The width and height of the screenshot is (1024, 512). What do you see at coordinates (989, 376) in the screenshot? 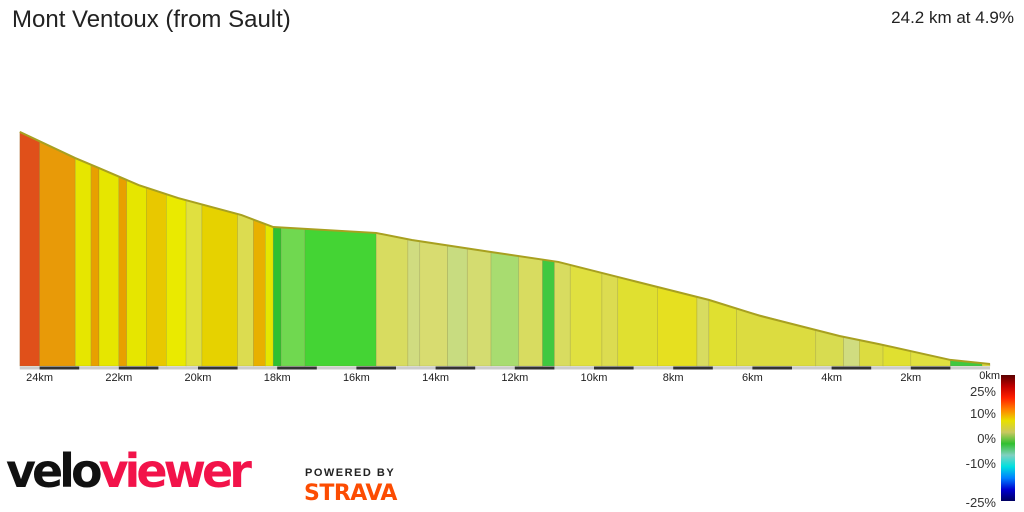
I see `axis-tick-label: 0km` at bounding box center [989, 376].